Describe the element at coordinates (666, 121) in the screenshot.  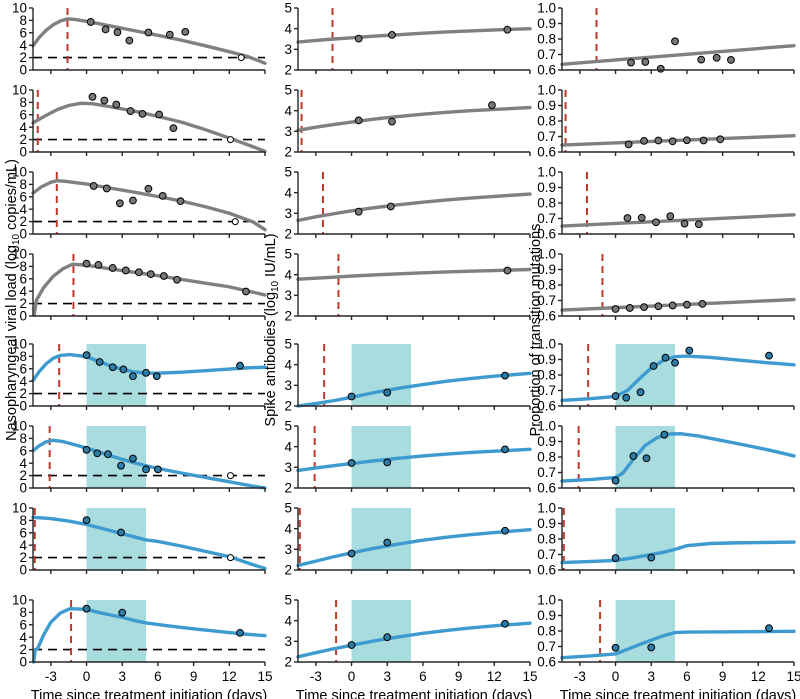
I see `panel-col3-row2: 0.60.70.80.91.0` at that location.